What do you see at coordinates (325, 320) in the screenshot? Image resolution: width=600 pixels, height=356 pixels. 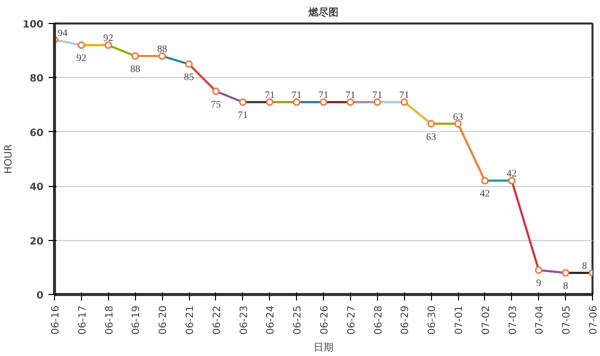 I see `x-tick-label: 06-26` at bounding box center [325, 320].